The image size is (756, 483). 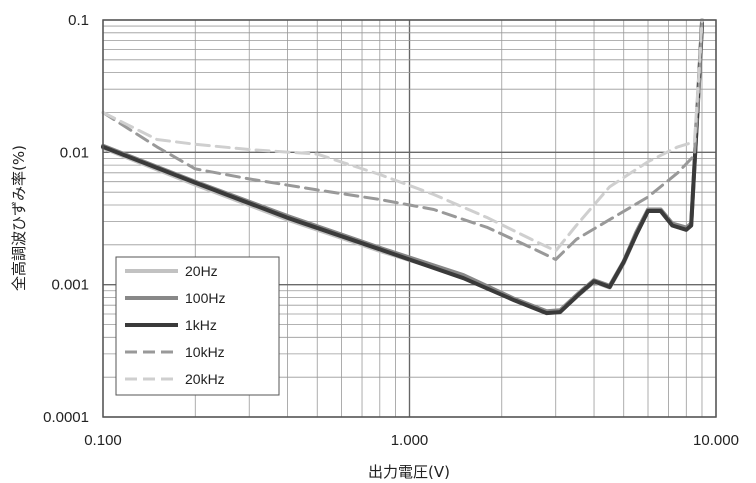 I want to click on legend-label: 20Hz, so click(x=201, y=271).